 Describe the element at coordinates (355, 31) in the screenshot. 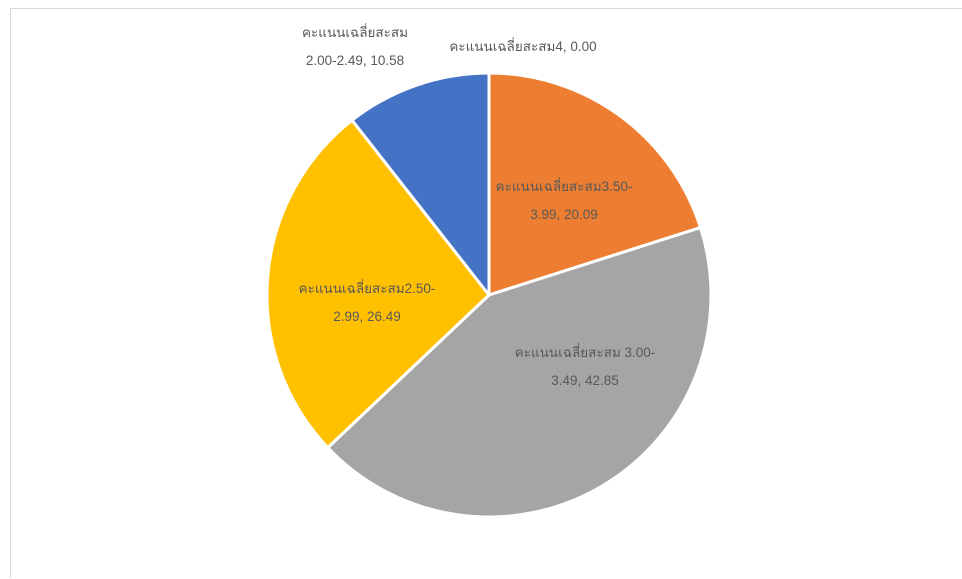

I see `data-label-line: คะแนนเฉลี่ยสะสม` at that location.